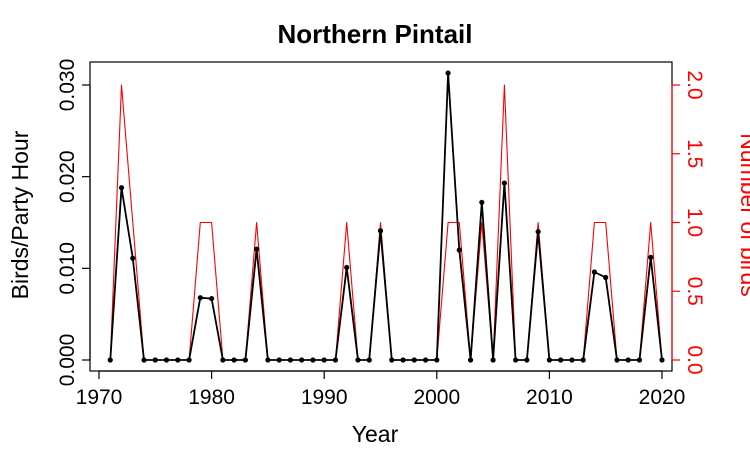 The height and width of the screenshot is (455, 750). What do you see at coordinates (694, 359) in the screenshot?
I see `y-right-tick-label: 0.0` at bounding box center [694, 359].